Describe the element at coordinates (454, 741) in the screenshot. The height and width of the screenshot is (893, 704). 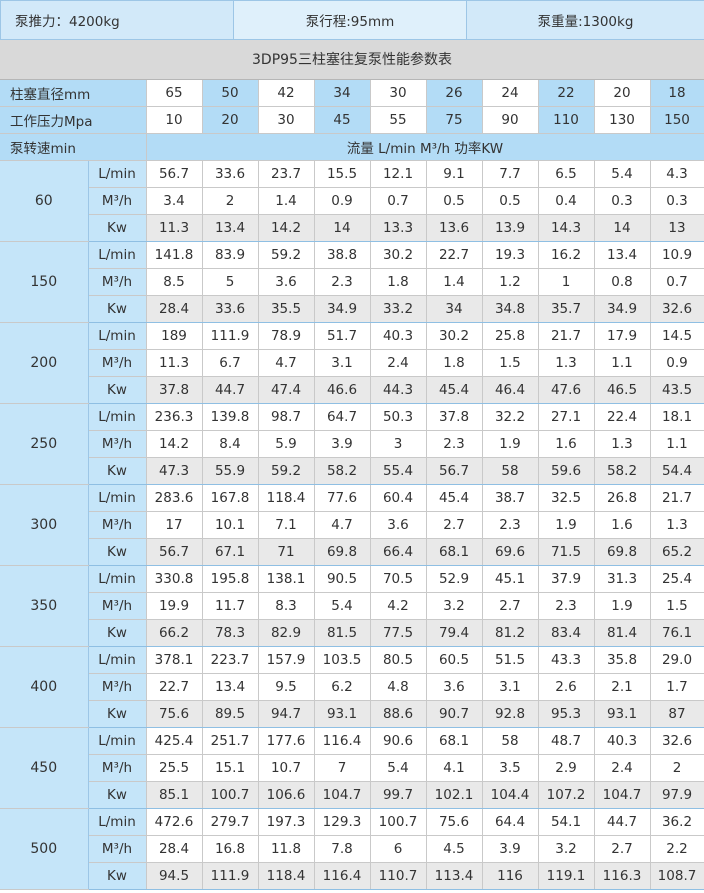
I see `data-cell: 68.1` at that location.